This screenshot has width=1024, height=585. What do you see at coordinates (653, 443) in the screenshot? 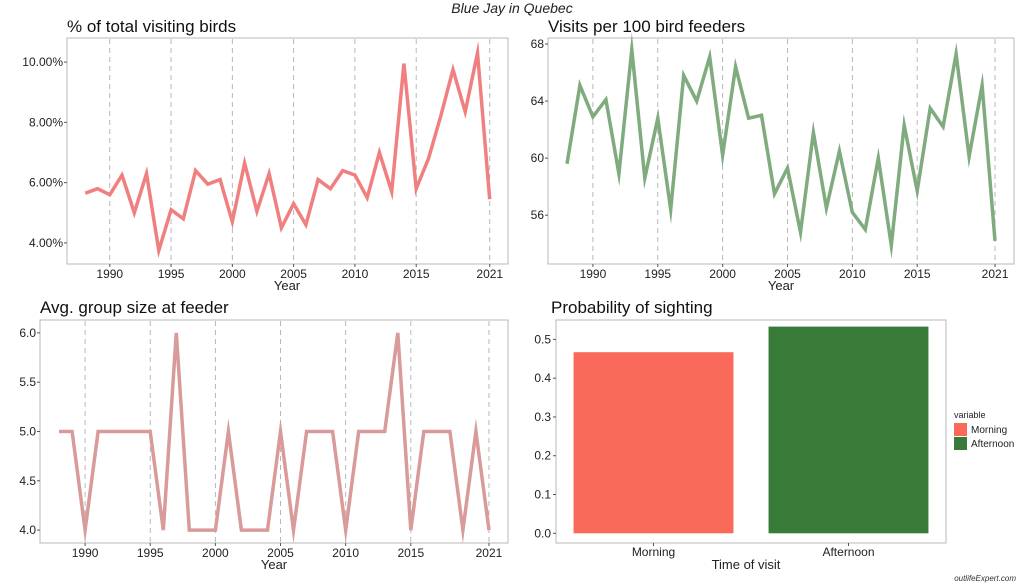
I see `bar-morning` at bounding box center [653, 443].